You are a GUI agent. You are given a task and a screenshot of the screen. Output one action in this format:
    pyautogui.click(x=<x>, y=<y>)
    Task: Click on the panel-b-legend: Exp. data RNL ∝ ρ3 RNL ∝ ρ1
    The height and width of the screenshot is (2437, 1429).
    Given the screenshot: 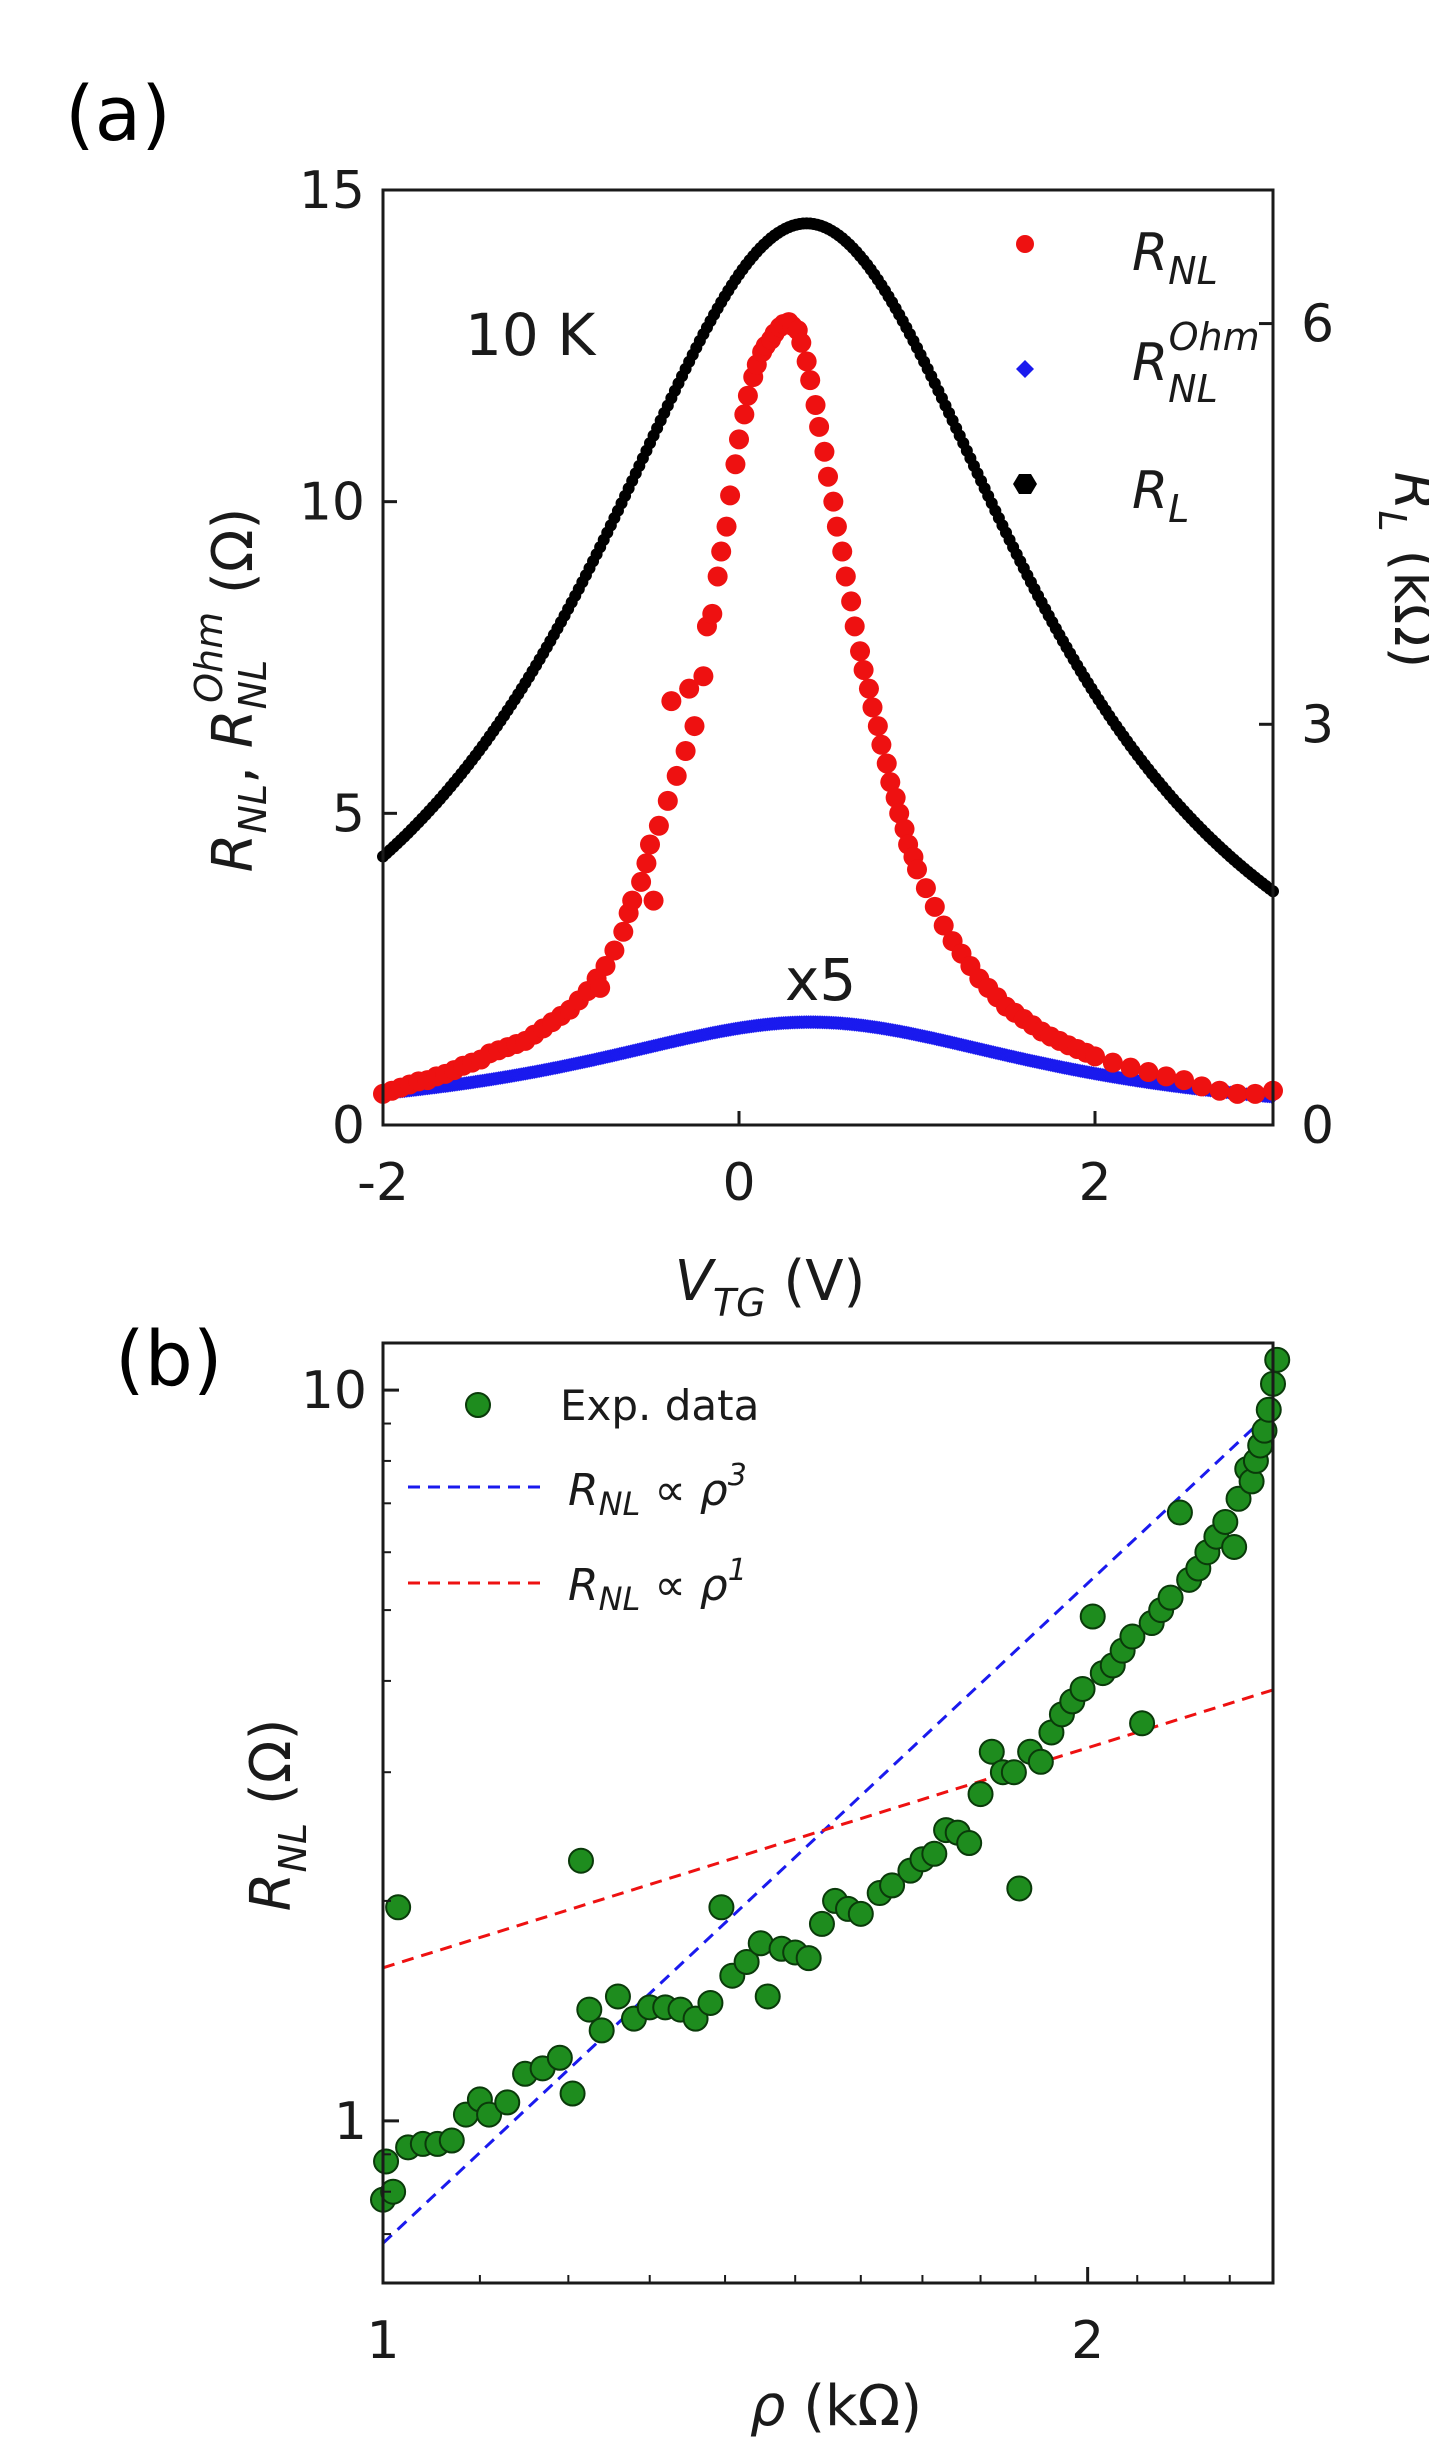 What is the action you would take?
    pyautogui.click(x=583, y=1499)
    